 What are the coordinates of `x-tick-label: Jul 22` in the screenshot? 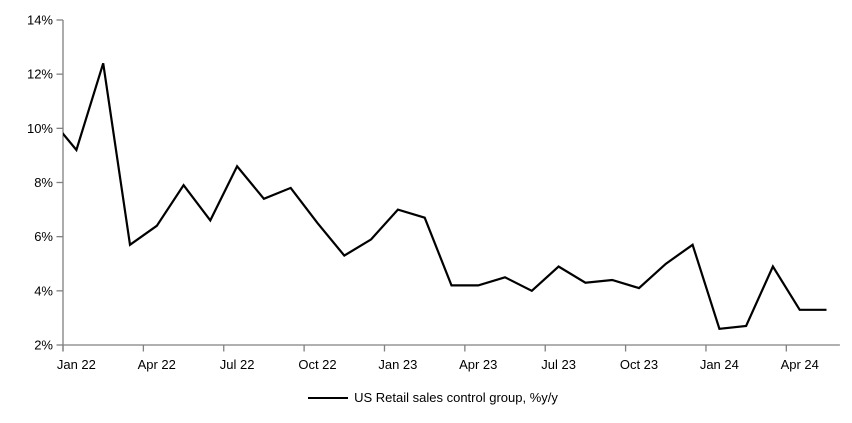 It's located at (237, 364).